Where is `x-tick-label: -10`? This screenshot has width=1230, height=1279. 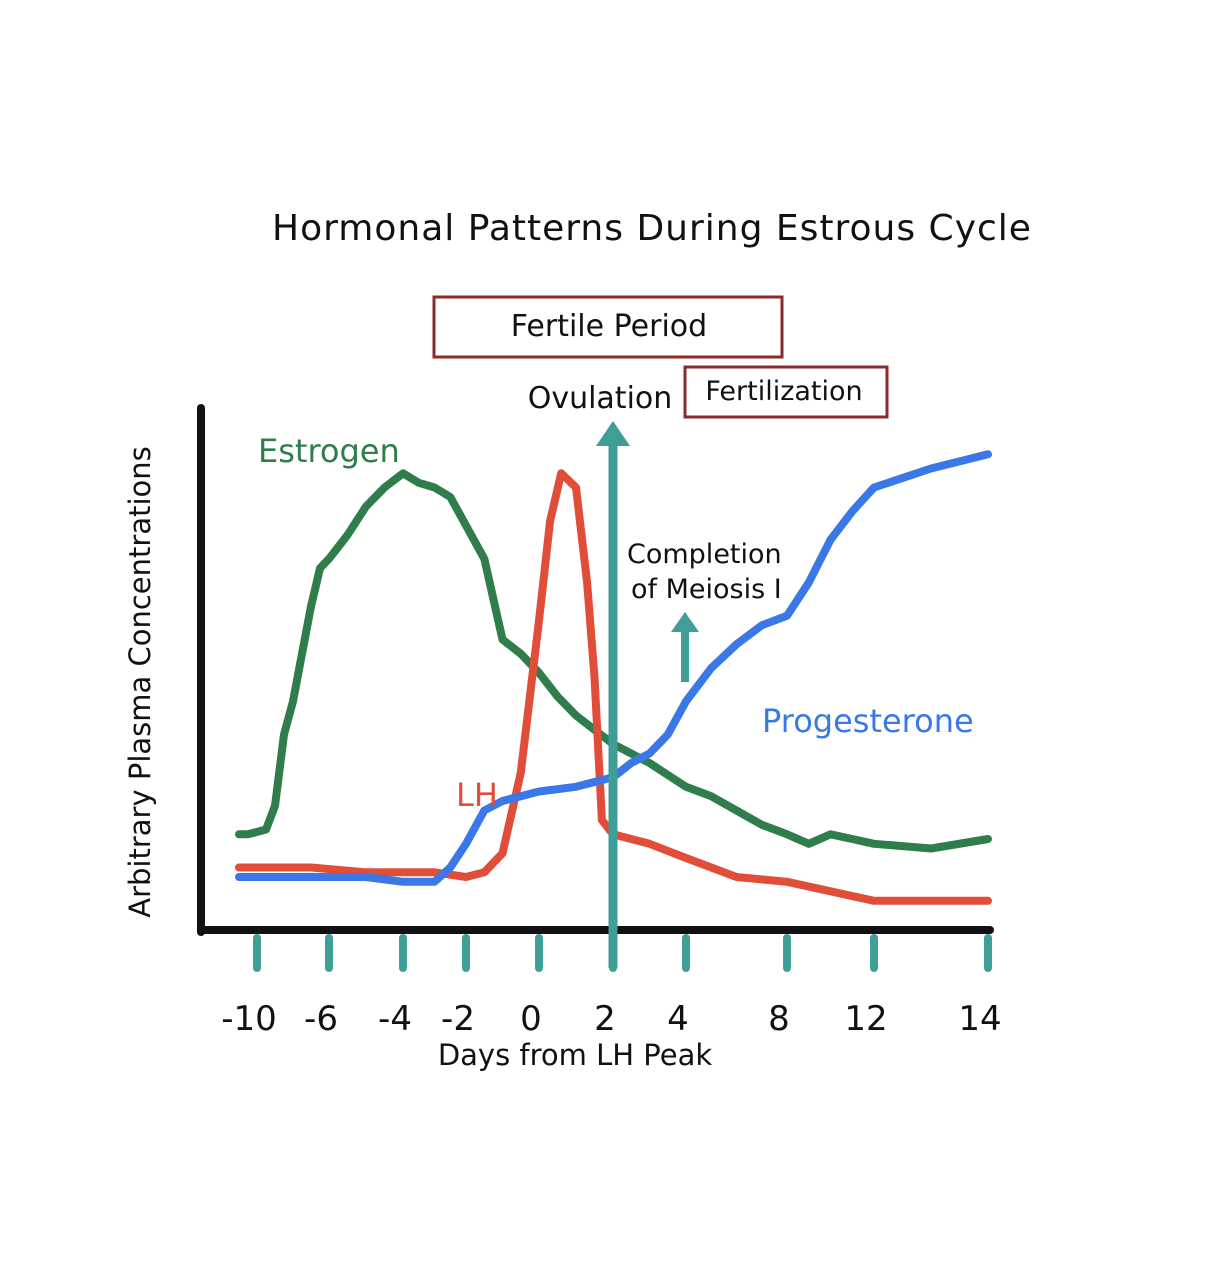 x-tick-label: -10 is located at coordinates (249, 1019).